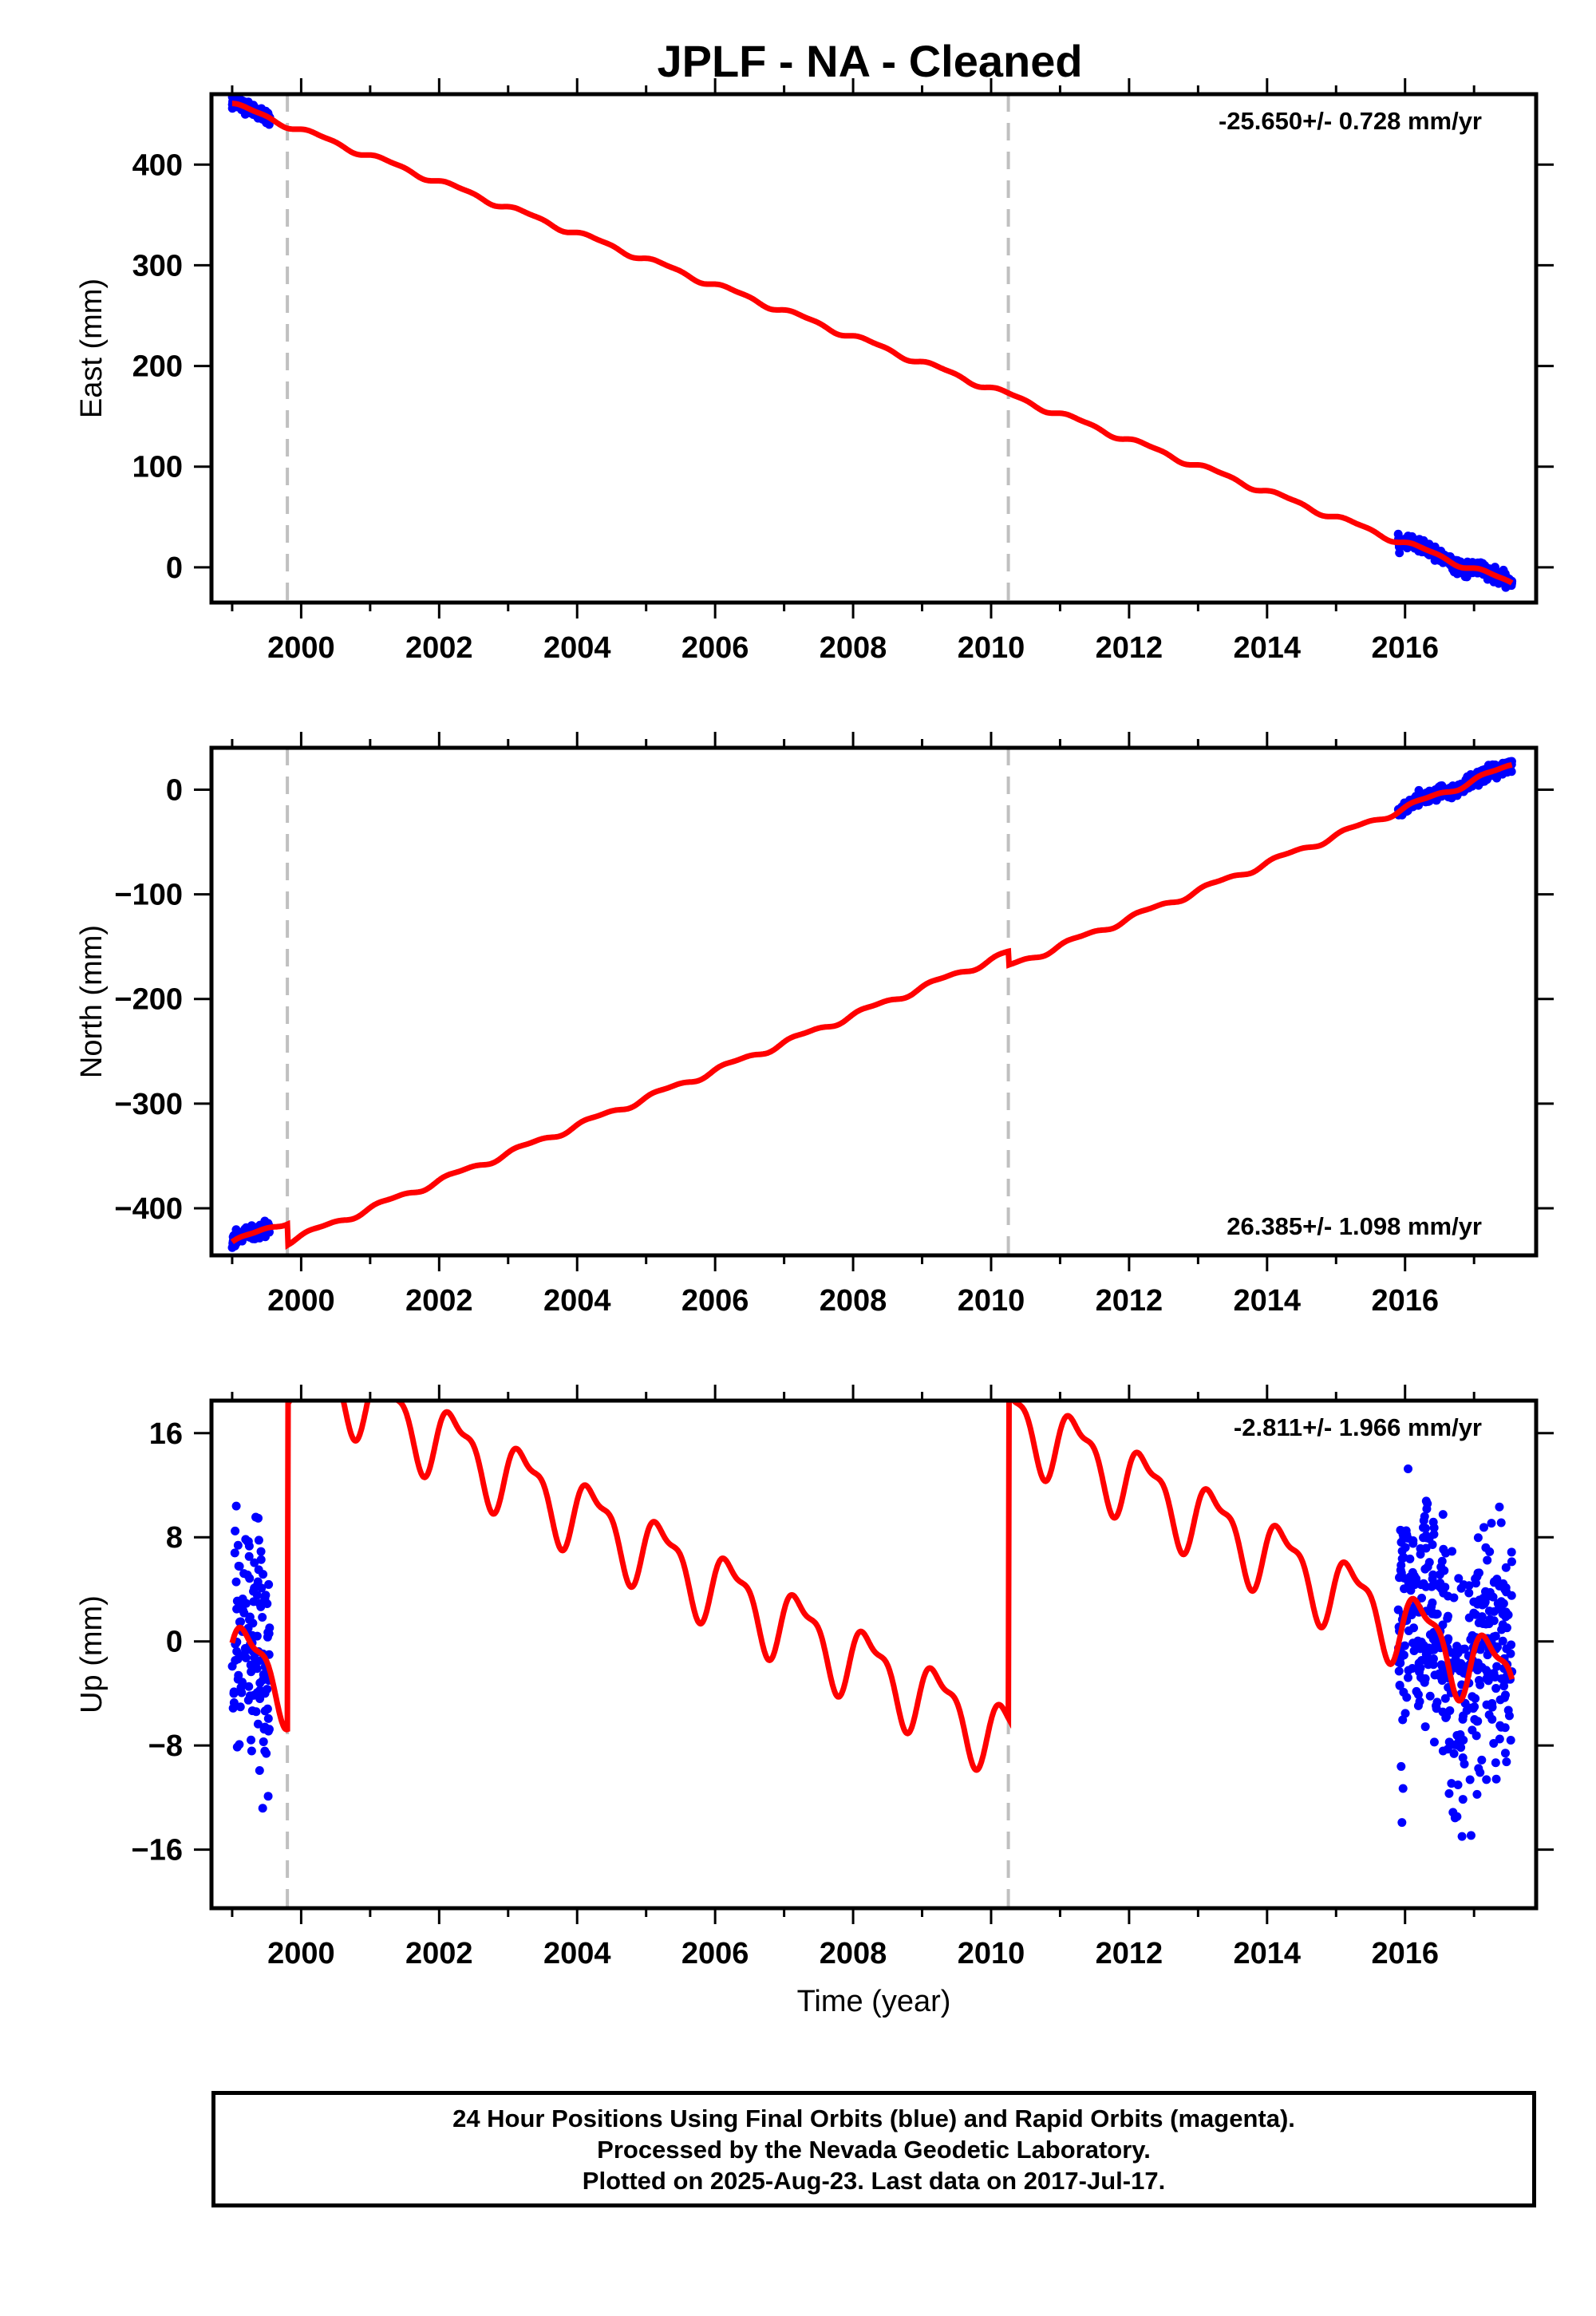  I want to click on y-tick-label: −16, so click(157, 1850).